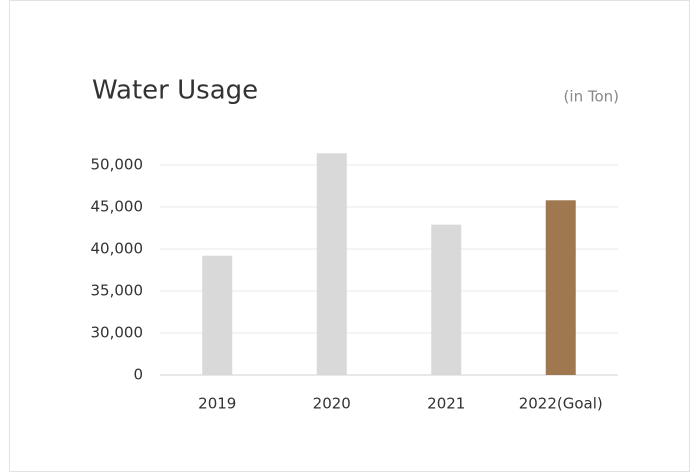 The image size is (700, 473). What do you see at coordinates (217, 404) in the screenshot?
I see `x-tick-label: 2019` at bounding box center [217, 404].